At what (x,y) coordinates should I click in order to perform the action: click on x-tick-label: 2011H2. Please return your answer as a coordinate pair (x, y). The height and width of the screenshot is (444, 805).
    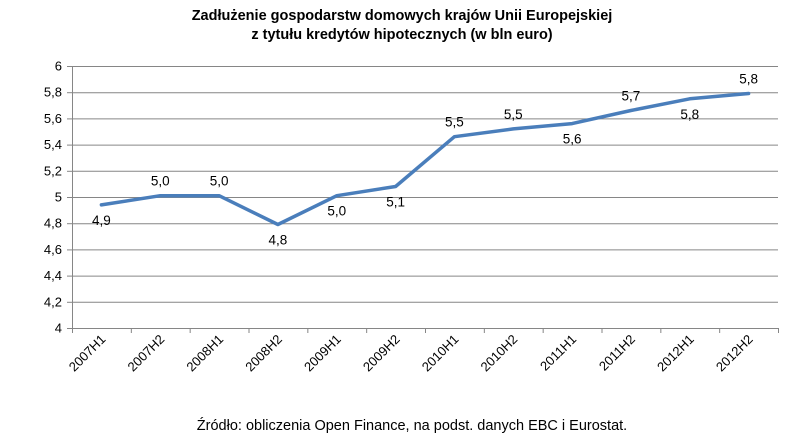
    Looking at the image, I should click on (617, 353).